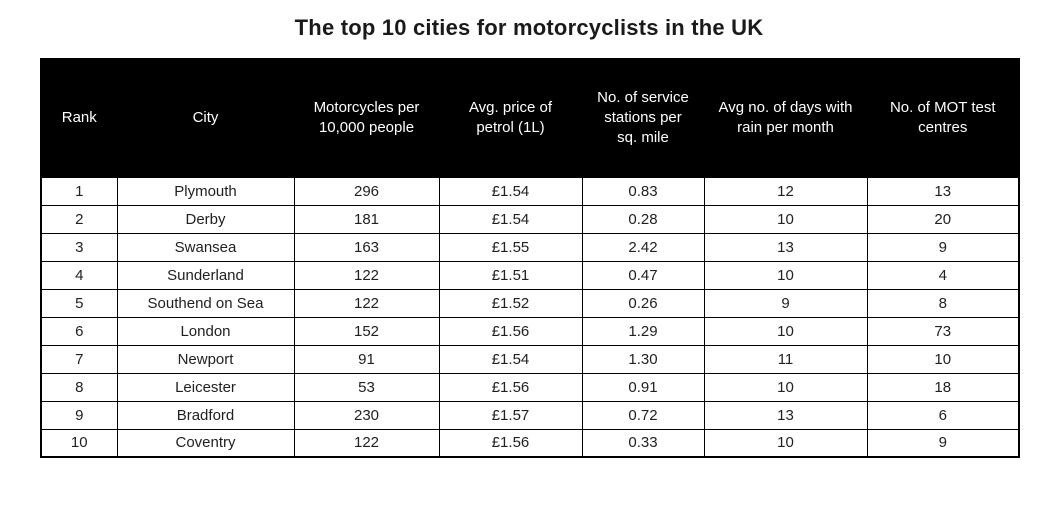  Describe the element at coordinates (643, 219) in the screenshot. I see `table-cell: 0.28` at that location.